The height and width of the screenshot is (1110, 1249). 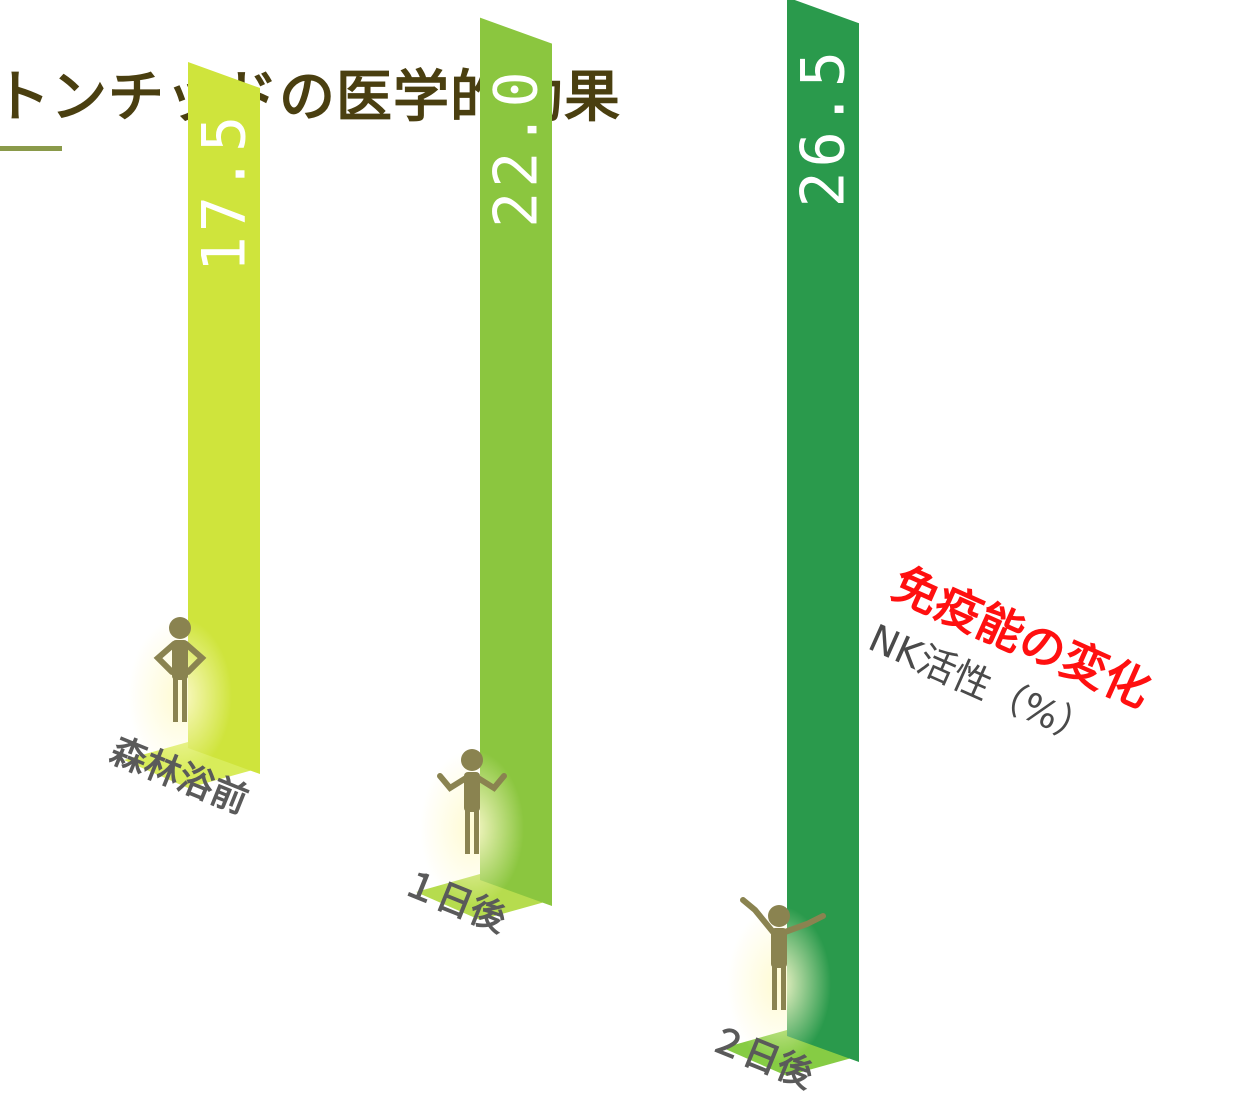 What do you see at coordinates (472, 801) in the screenshot?
I see `person-shrugging-icon` at bounding box center [472, 801].